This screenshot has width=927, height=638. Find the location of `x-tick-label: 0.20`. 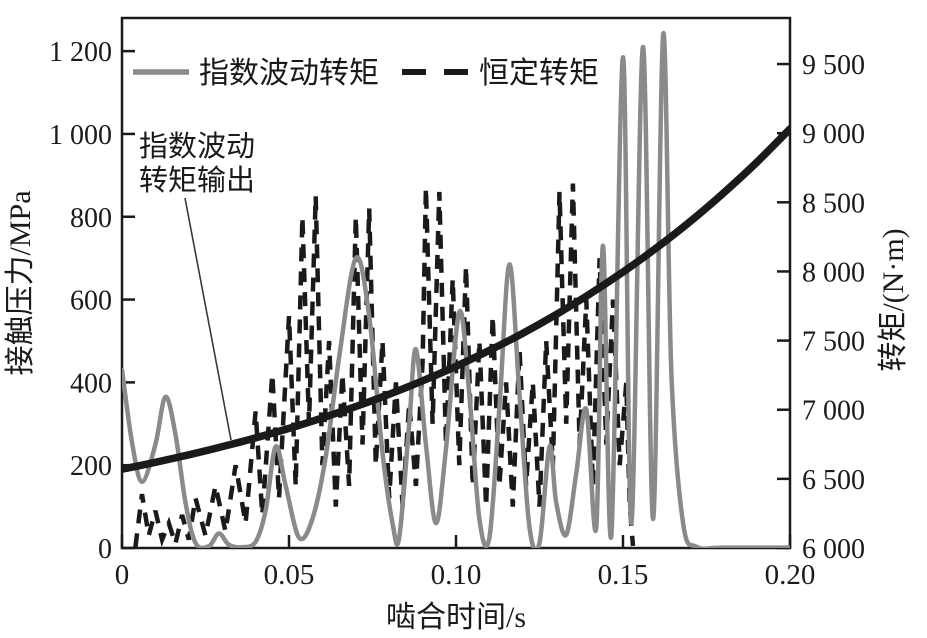

x-tick-label: 0.20 is located at coordinates (790, 575).